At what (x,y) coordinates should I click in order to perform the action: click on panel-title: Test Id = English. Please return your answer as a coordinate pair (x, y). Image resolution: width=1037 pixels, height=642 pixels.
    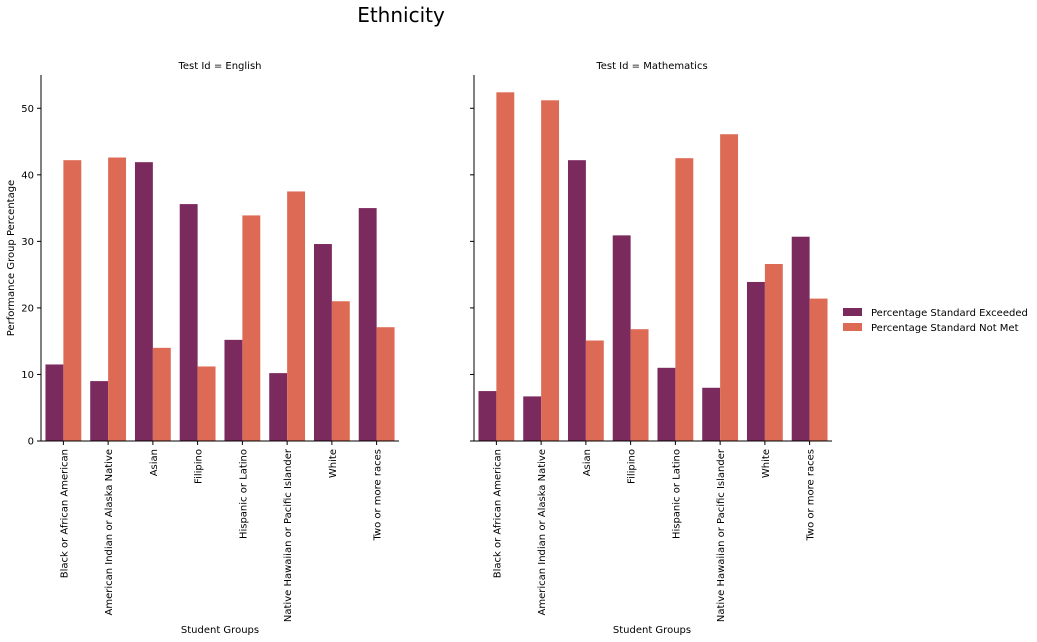
    Looking at the image, I should click on (219, 66).